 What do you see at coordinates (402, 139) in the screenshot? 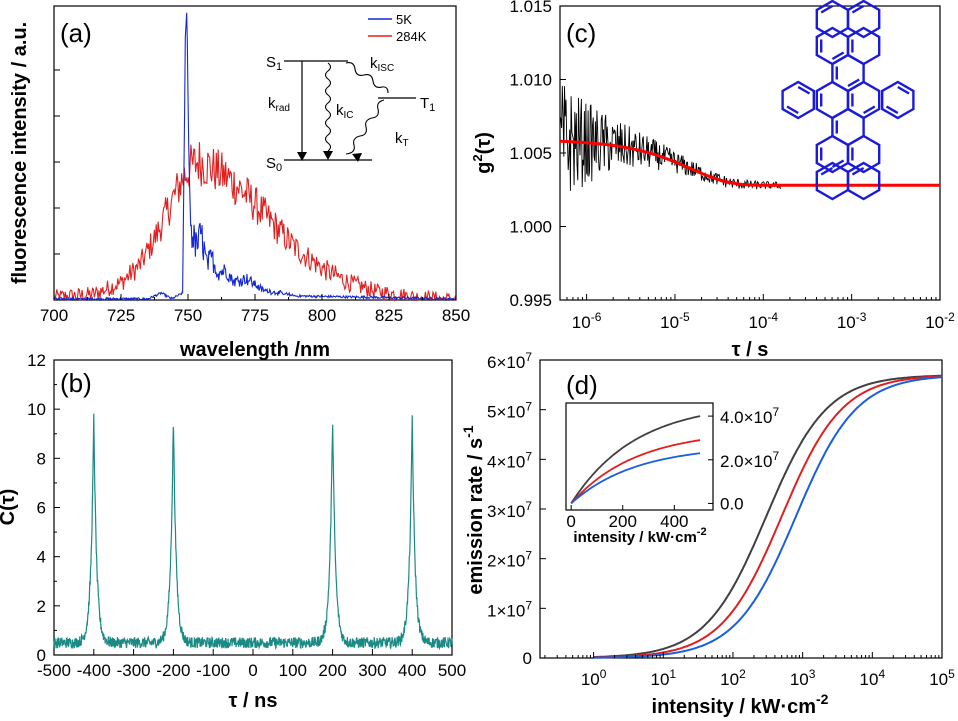
I see `kt-label: kT` at bounding box center [402, 139].